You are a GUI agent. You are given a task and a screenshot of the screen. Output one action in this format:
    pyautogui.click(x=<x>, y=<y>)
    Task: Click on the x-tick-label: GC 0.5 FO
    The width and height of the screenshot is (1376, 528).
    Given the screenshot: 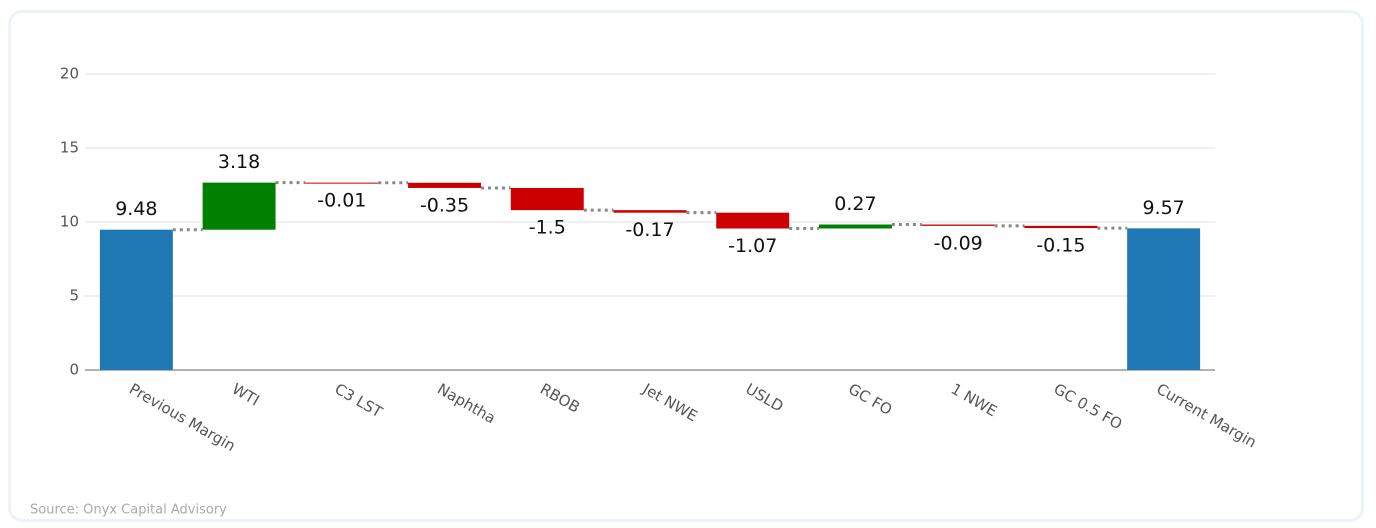 What is the action you would take?
    pyautogui.click(x=1088, y=407)
    